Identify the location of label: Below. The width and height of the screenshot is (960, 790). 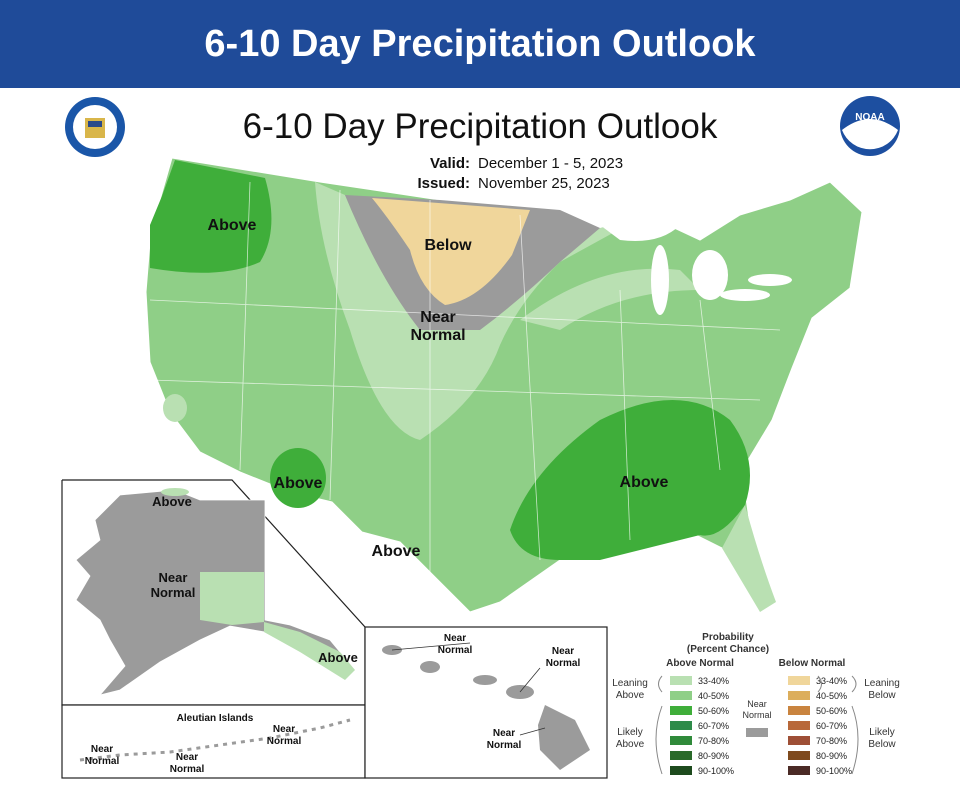
(448, 245).